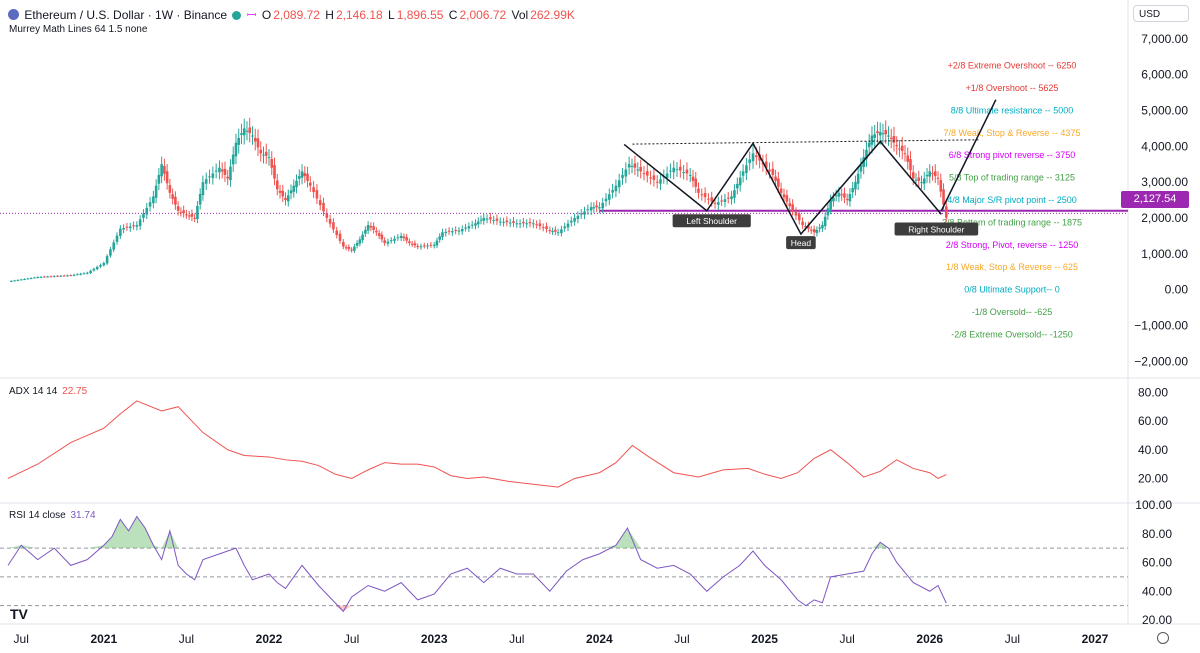  Describe the element at coordinates (1164, 218) in the screenshot. I see `price-y-tick: 2,000.00` at that location.